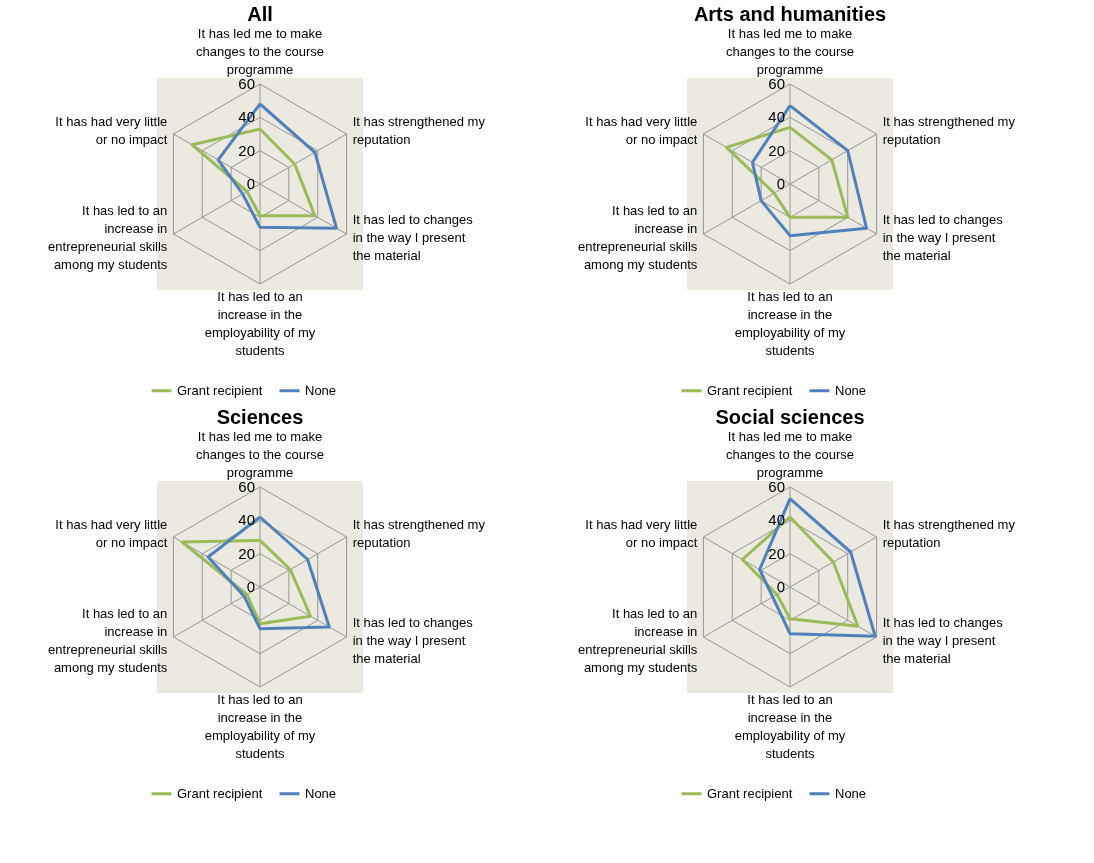  Describe the element at coordinates (790, 417) in the screenshot. I see `chart-title: Social sciences` at that location.